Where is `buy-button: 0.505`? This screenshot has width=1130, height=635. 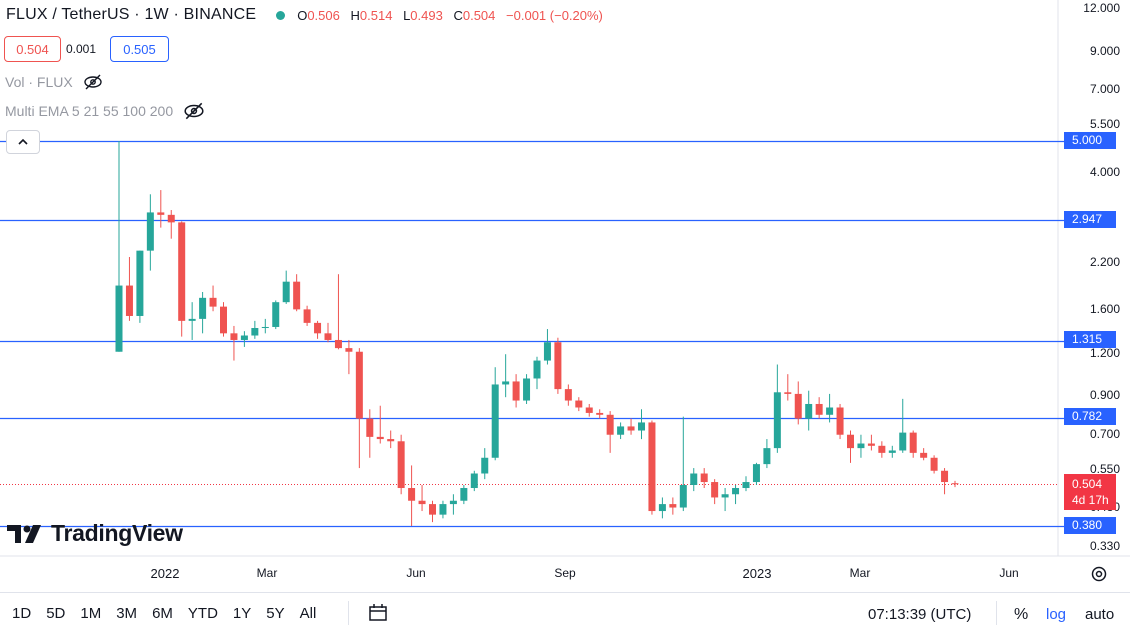
buy-button: 0.505 is located at coordinates (139, 49).